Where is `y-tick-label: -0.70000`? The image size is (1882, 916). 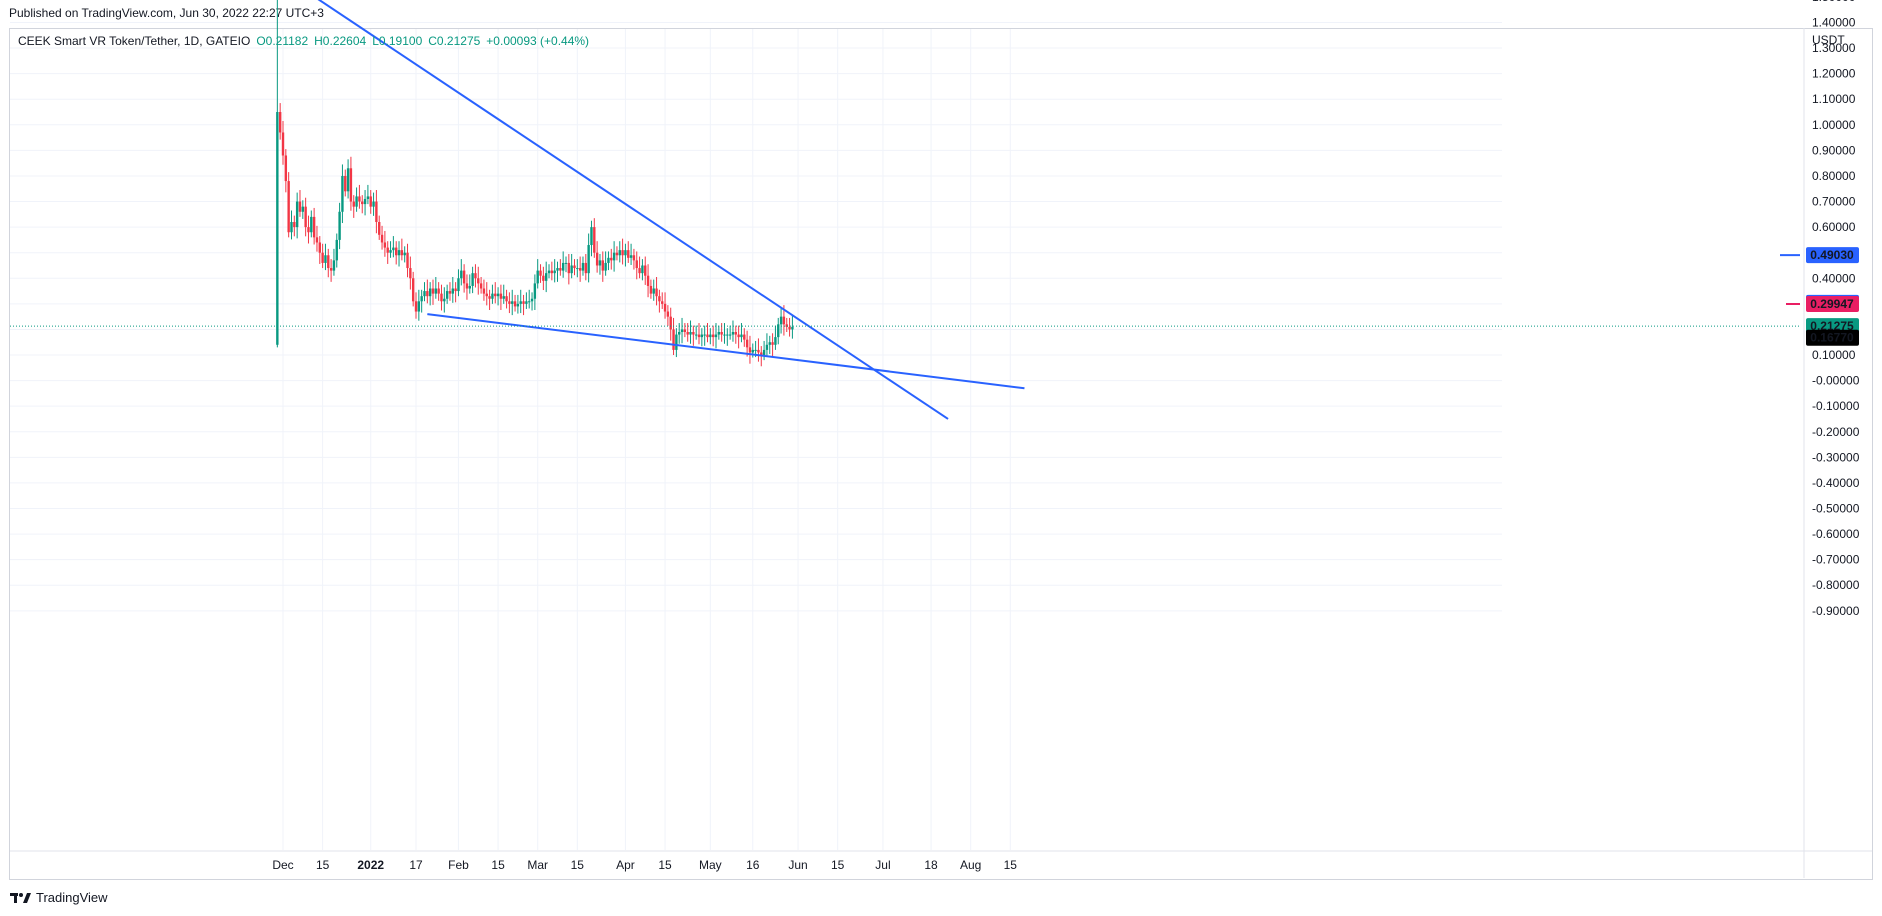 y-tick-label: -0.70000 is located at coordinates (1836, 560).